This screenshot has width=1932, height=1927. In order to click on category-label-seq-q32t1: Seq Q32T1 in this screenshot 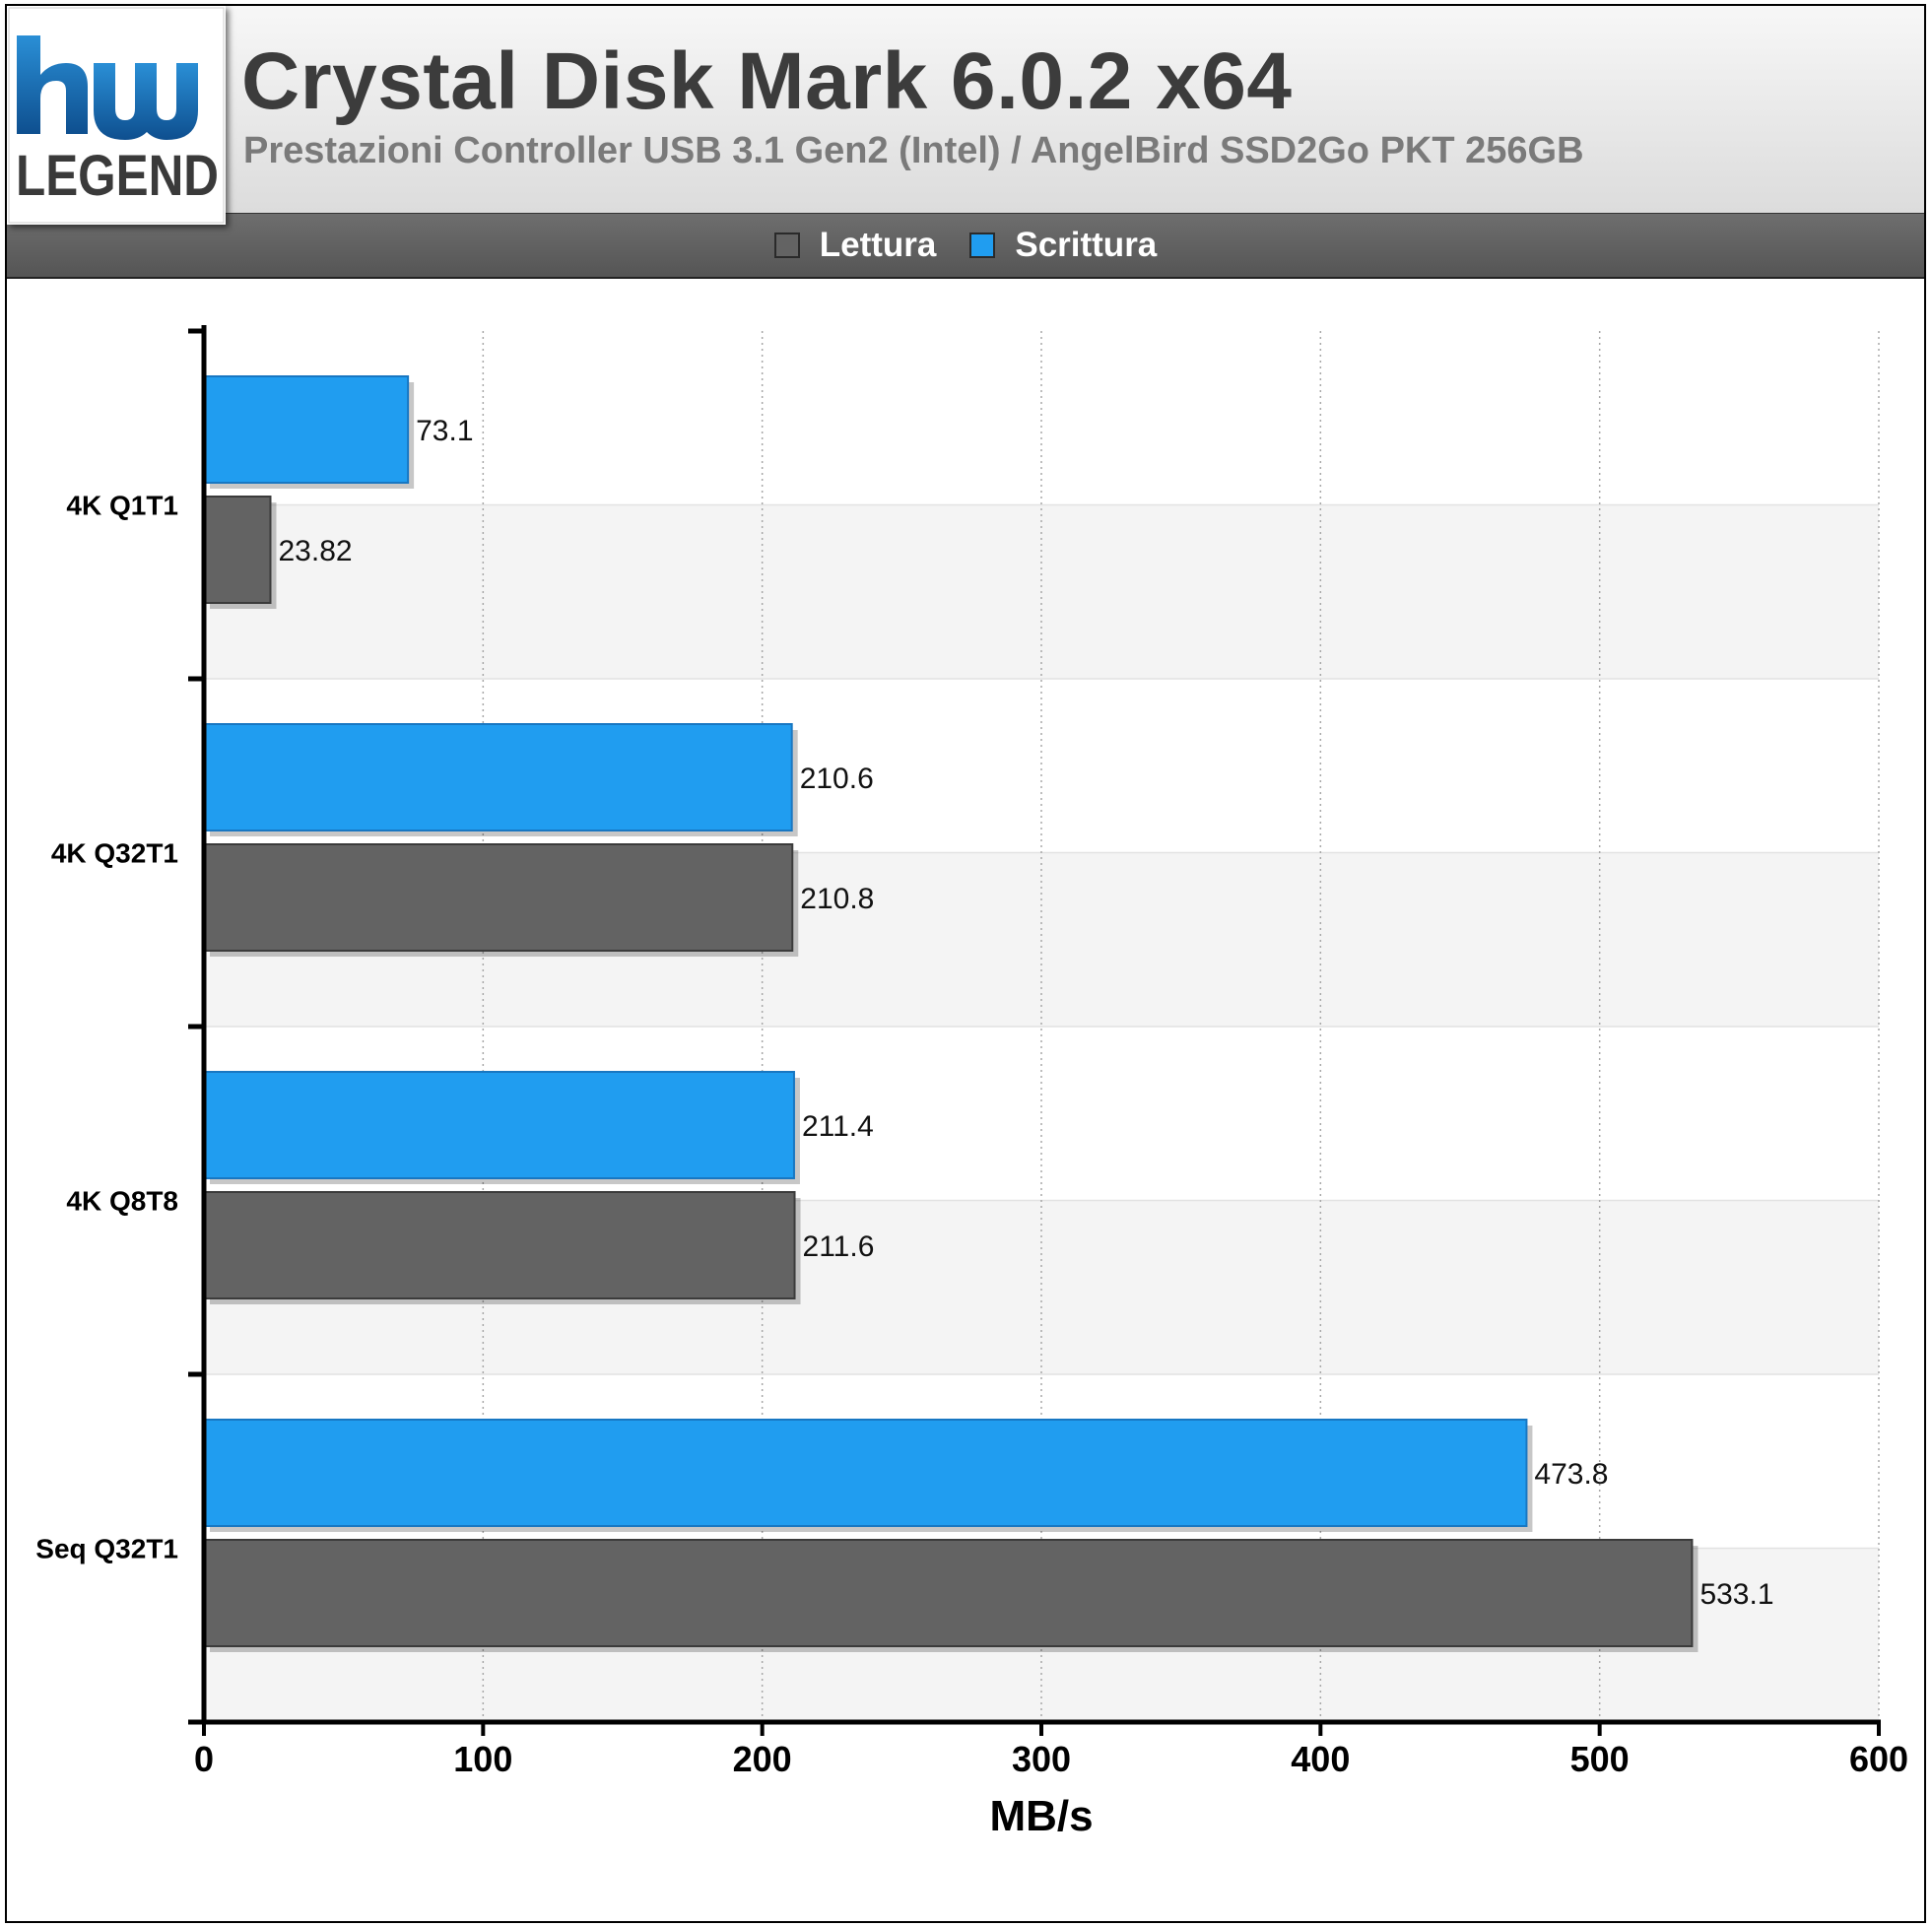, I will do `click(106, 1549)`.